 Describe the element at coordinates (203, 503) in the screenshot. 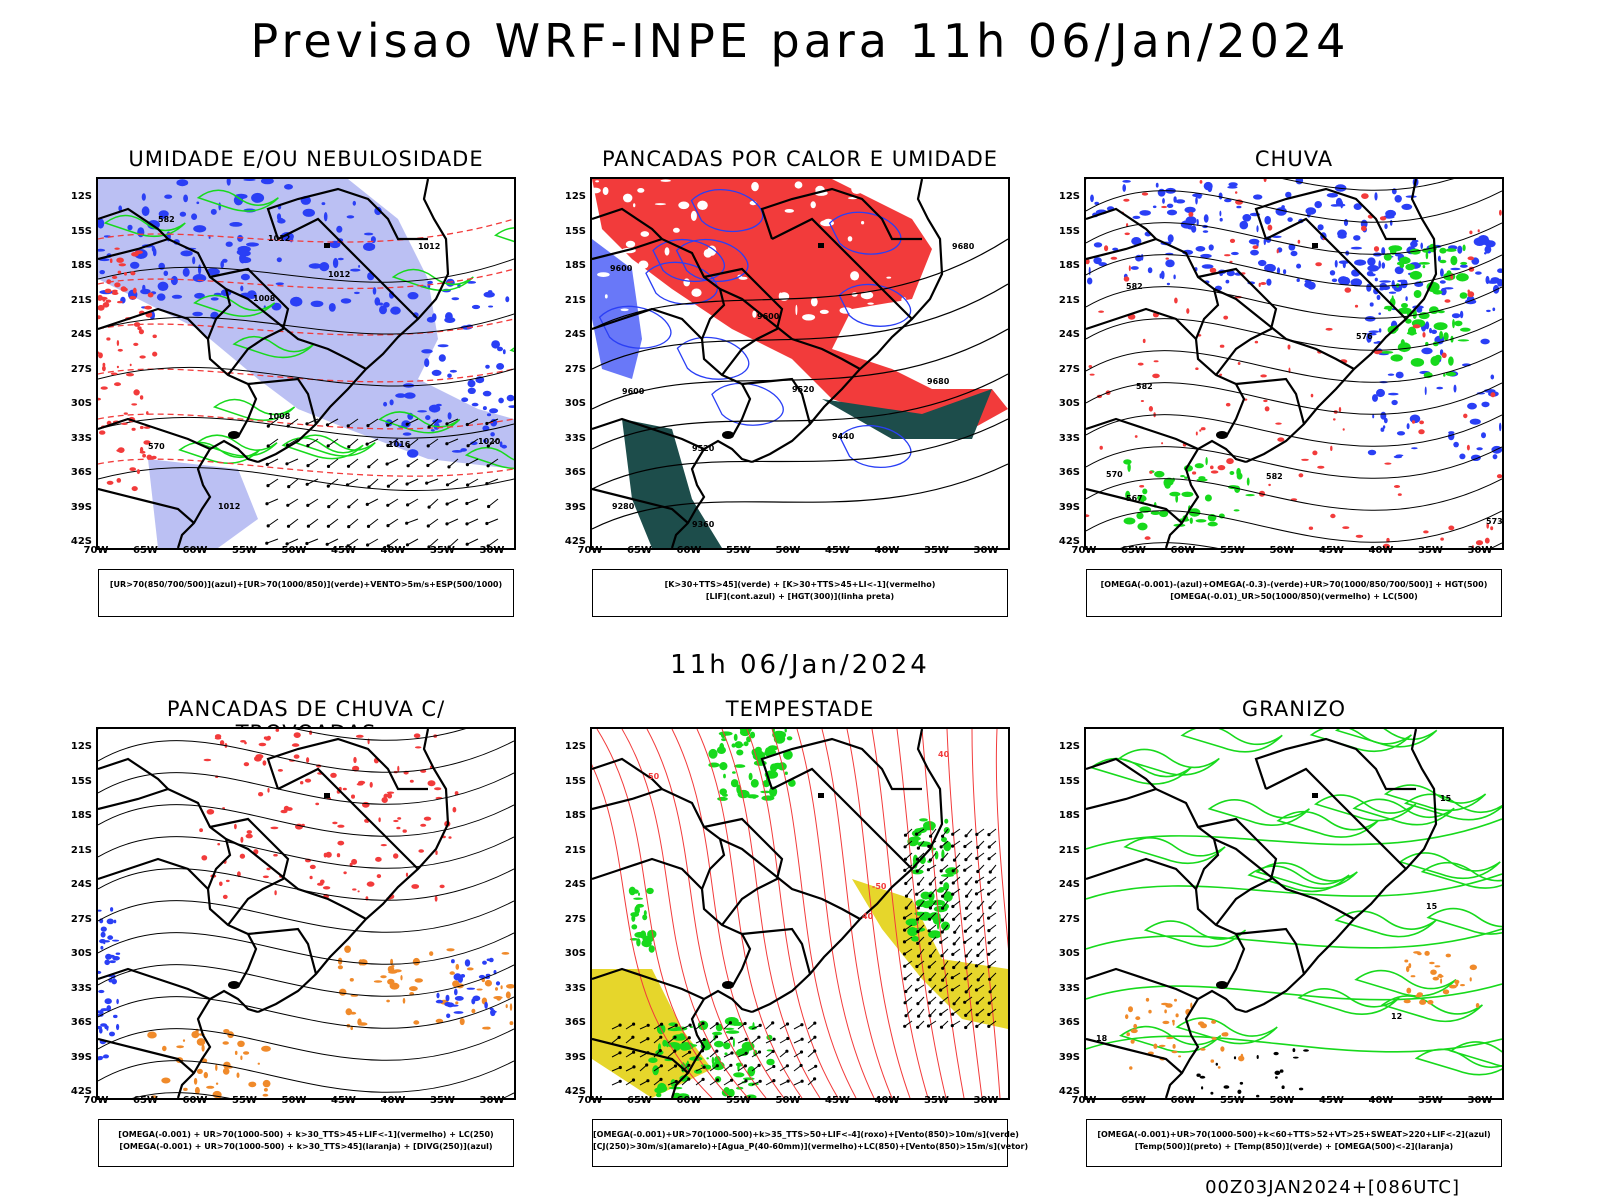

I see `humidity-area-blue-south` at that location.